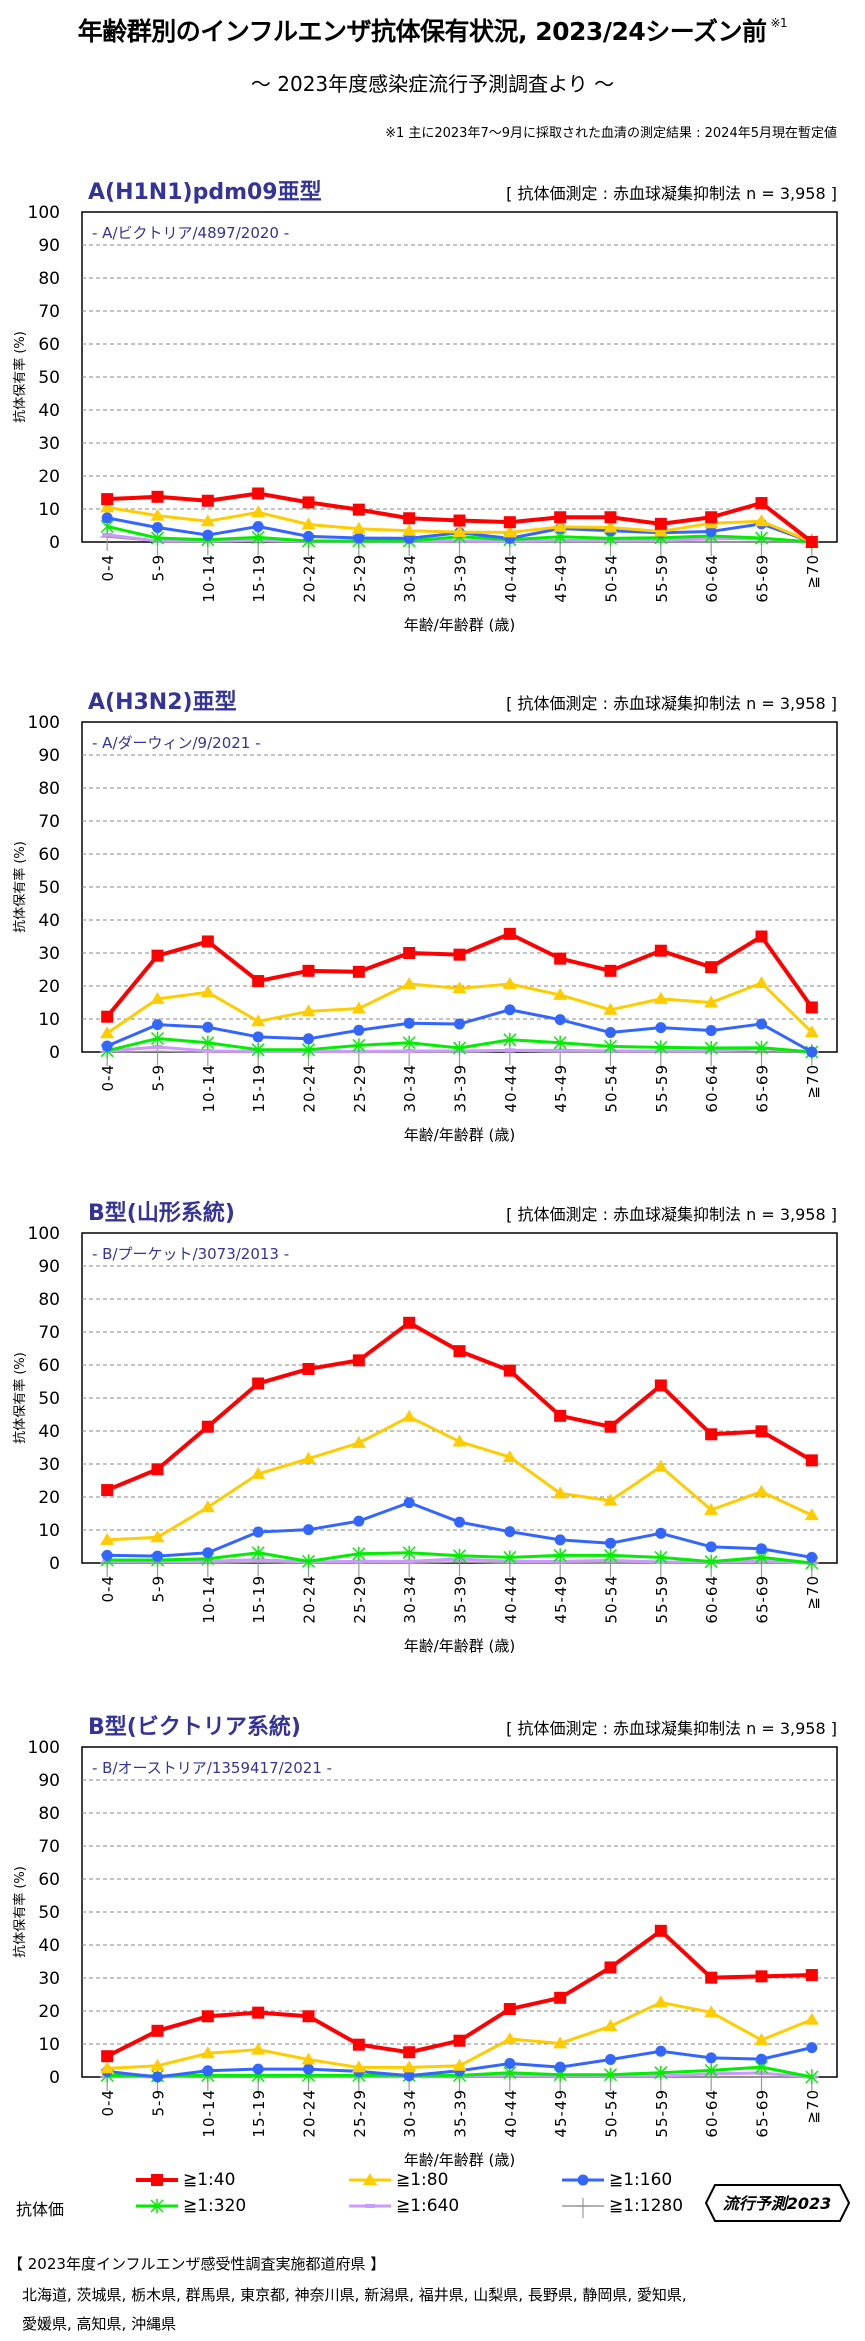 The image size is (865, 2341). What do you see at coordinates (763, 1088) in the screenshot?
I see `x-tick-label: 65-69` at bounding box center [763, 1088].